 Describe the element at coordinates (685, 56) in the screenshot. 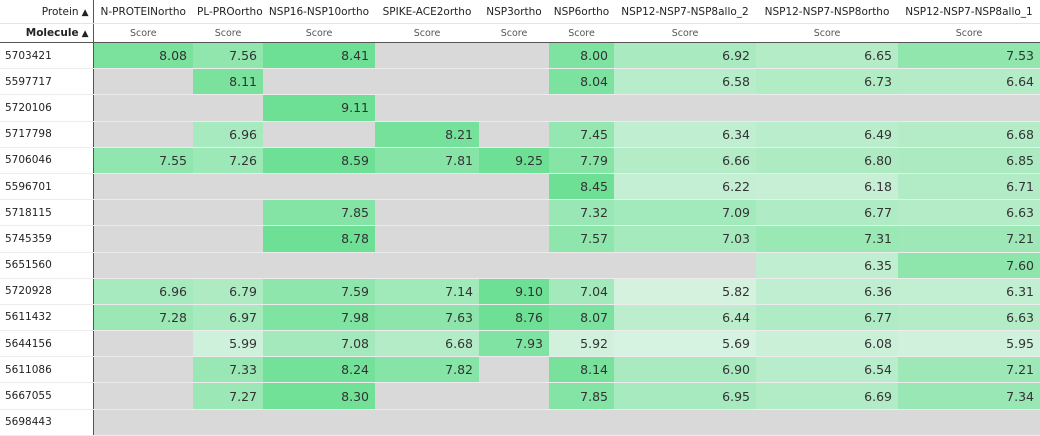

I see `score-cell: 6.92` at that location.